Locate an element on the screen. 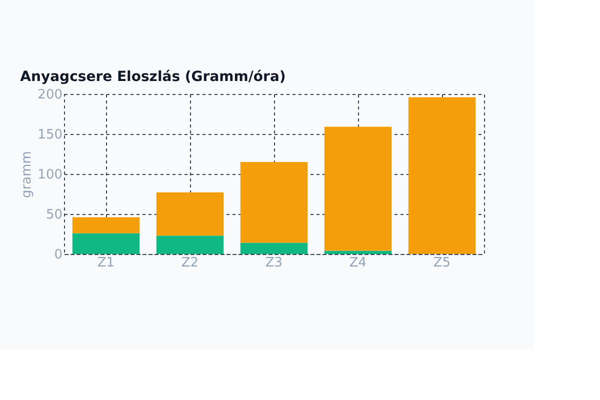 This screenshot has width=600, height=400. x-tick-label: Z5 is located at coordinates (442, 263).